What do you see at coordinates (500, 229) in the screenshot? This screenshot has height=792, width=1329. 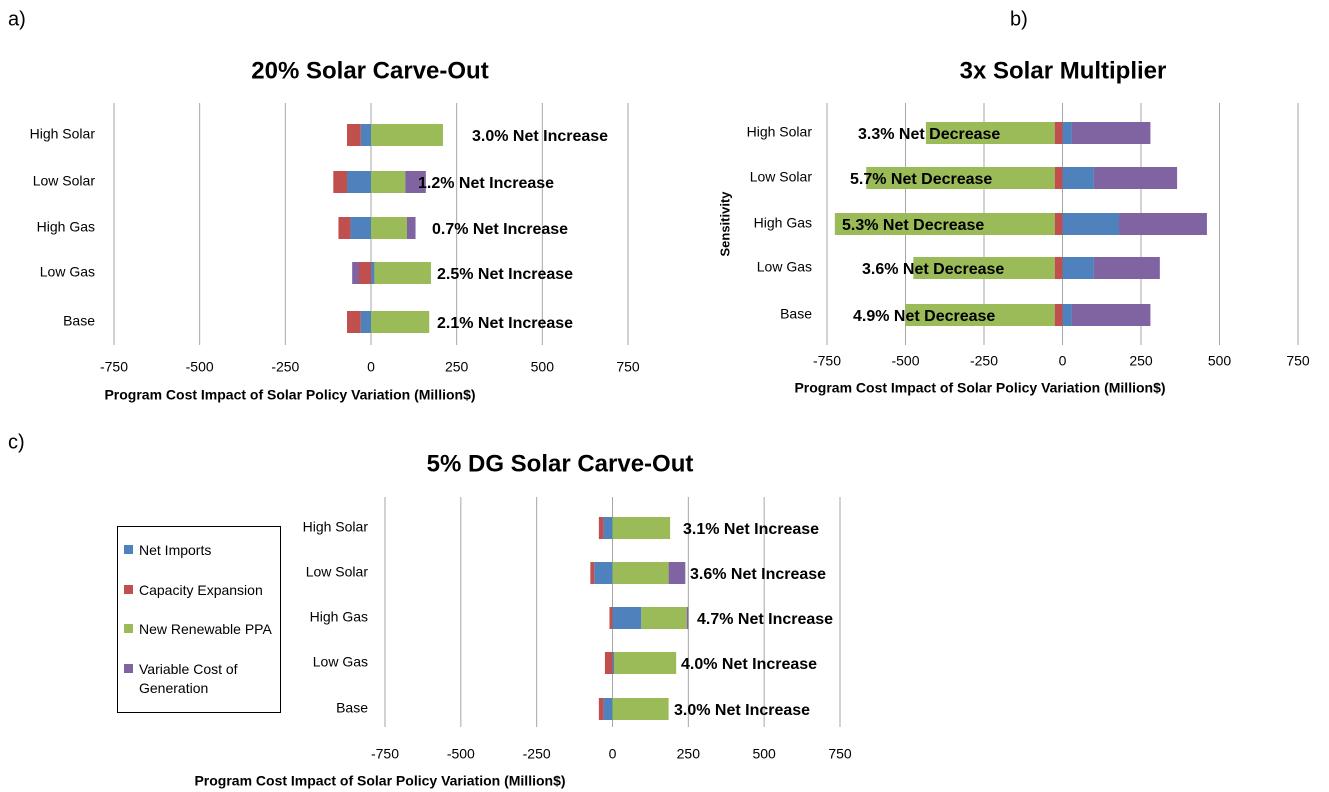 I see `annotation: 0.7% Net Increase` at bounding box center [500, 229].